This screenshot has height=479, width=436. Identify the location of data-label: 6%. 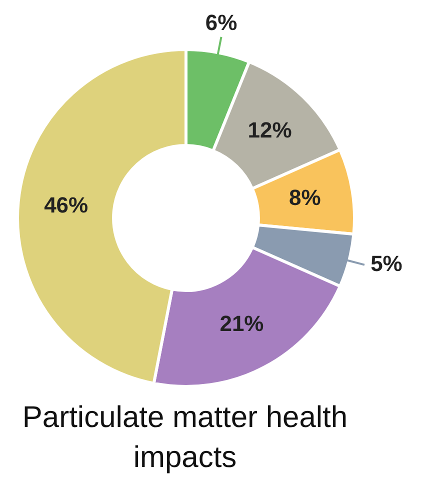
(221, 22).